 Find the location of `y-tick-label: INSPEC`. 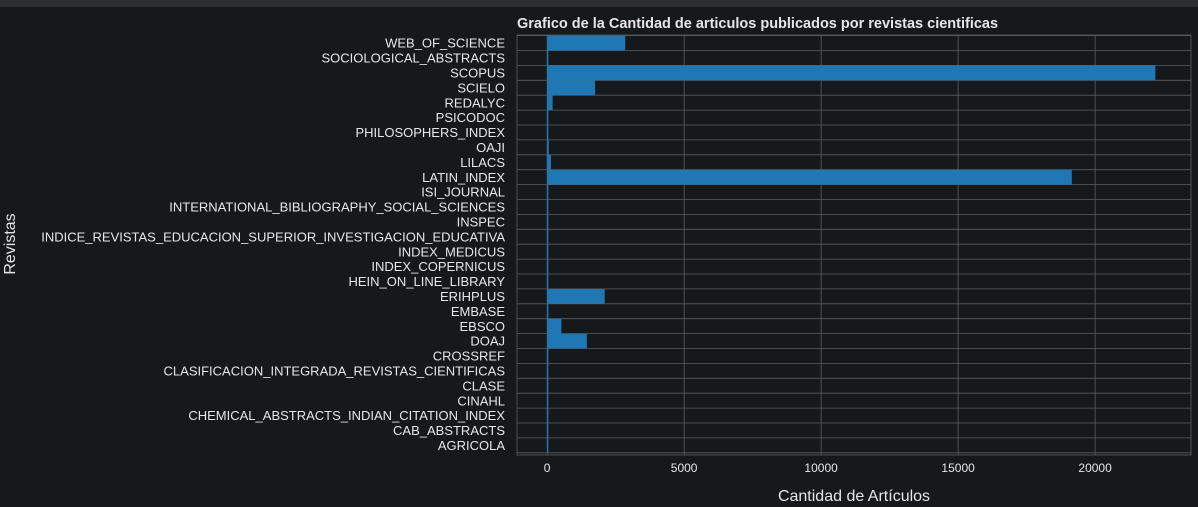

y-tick-label: INSPEC is located at coordinates (481, 221).